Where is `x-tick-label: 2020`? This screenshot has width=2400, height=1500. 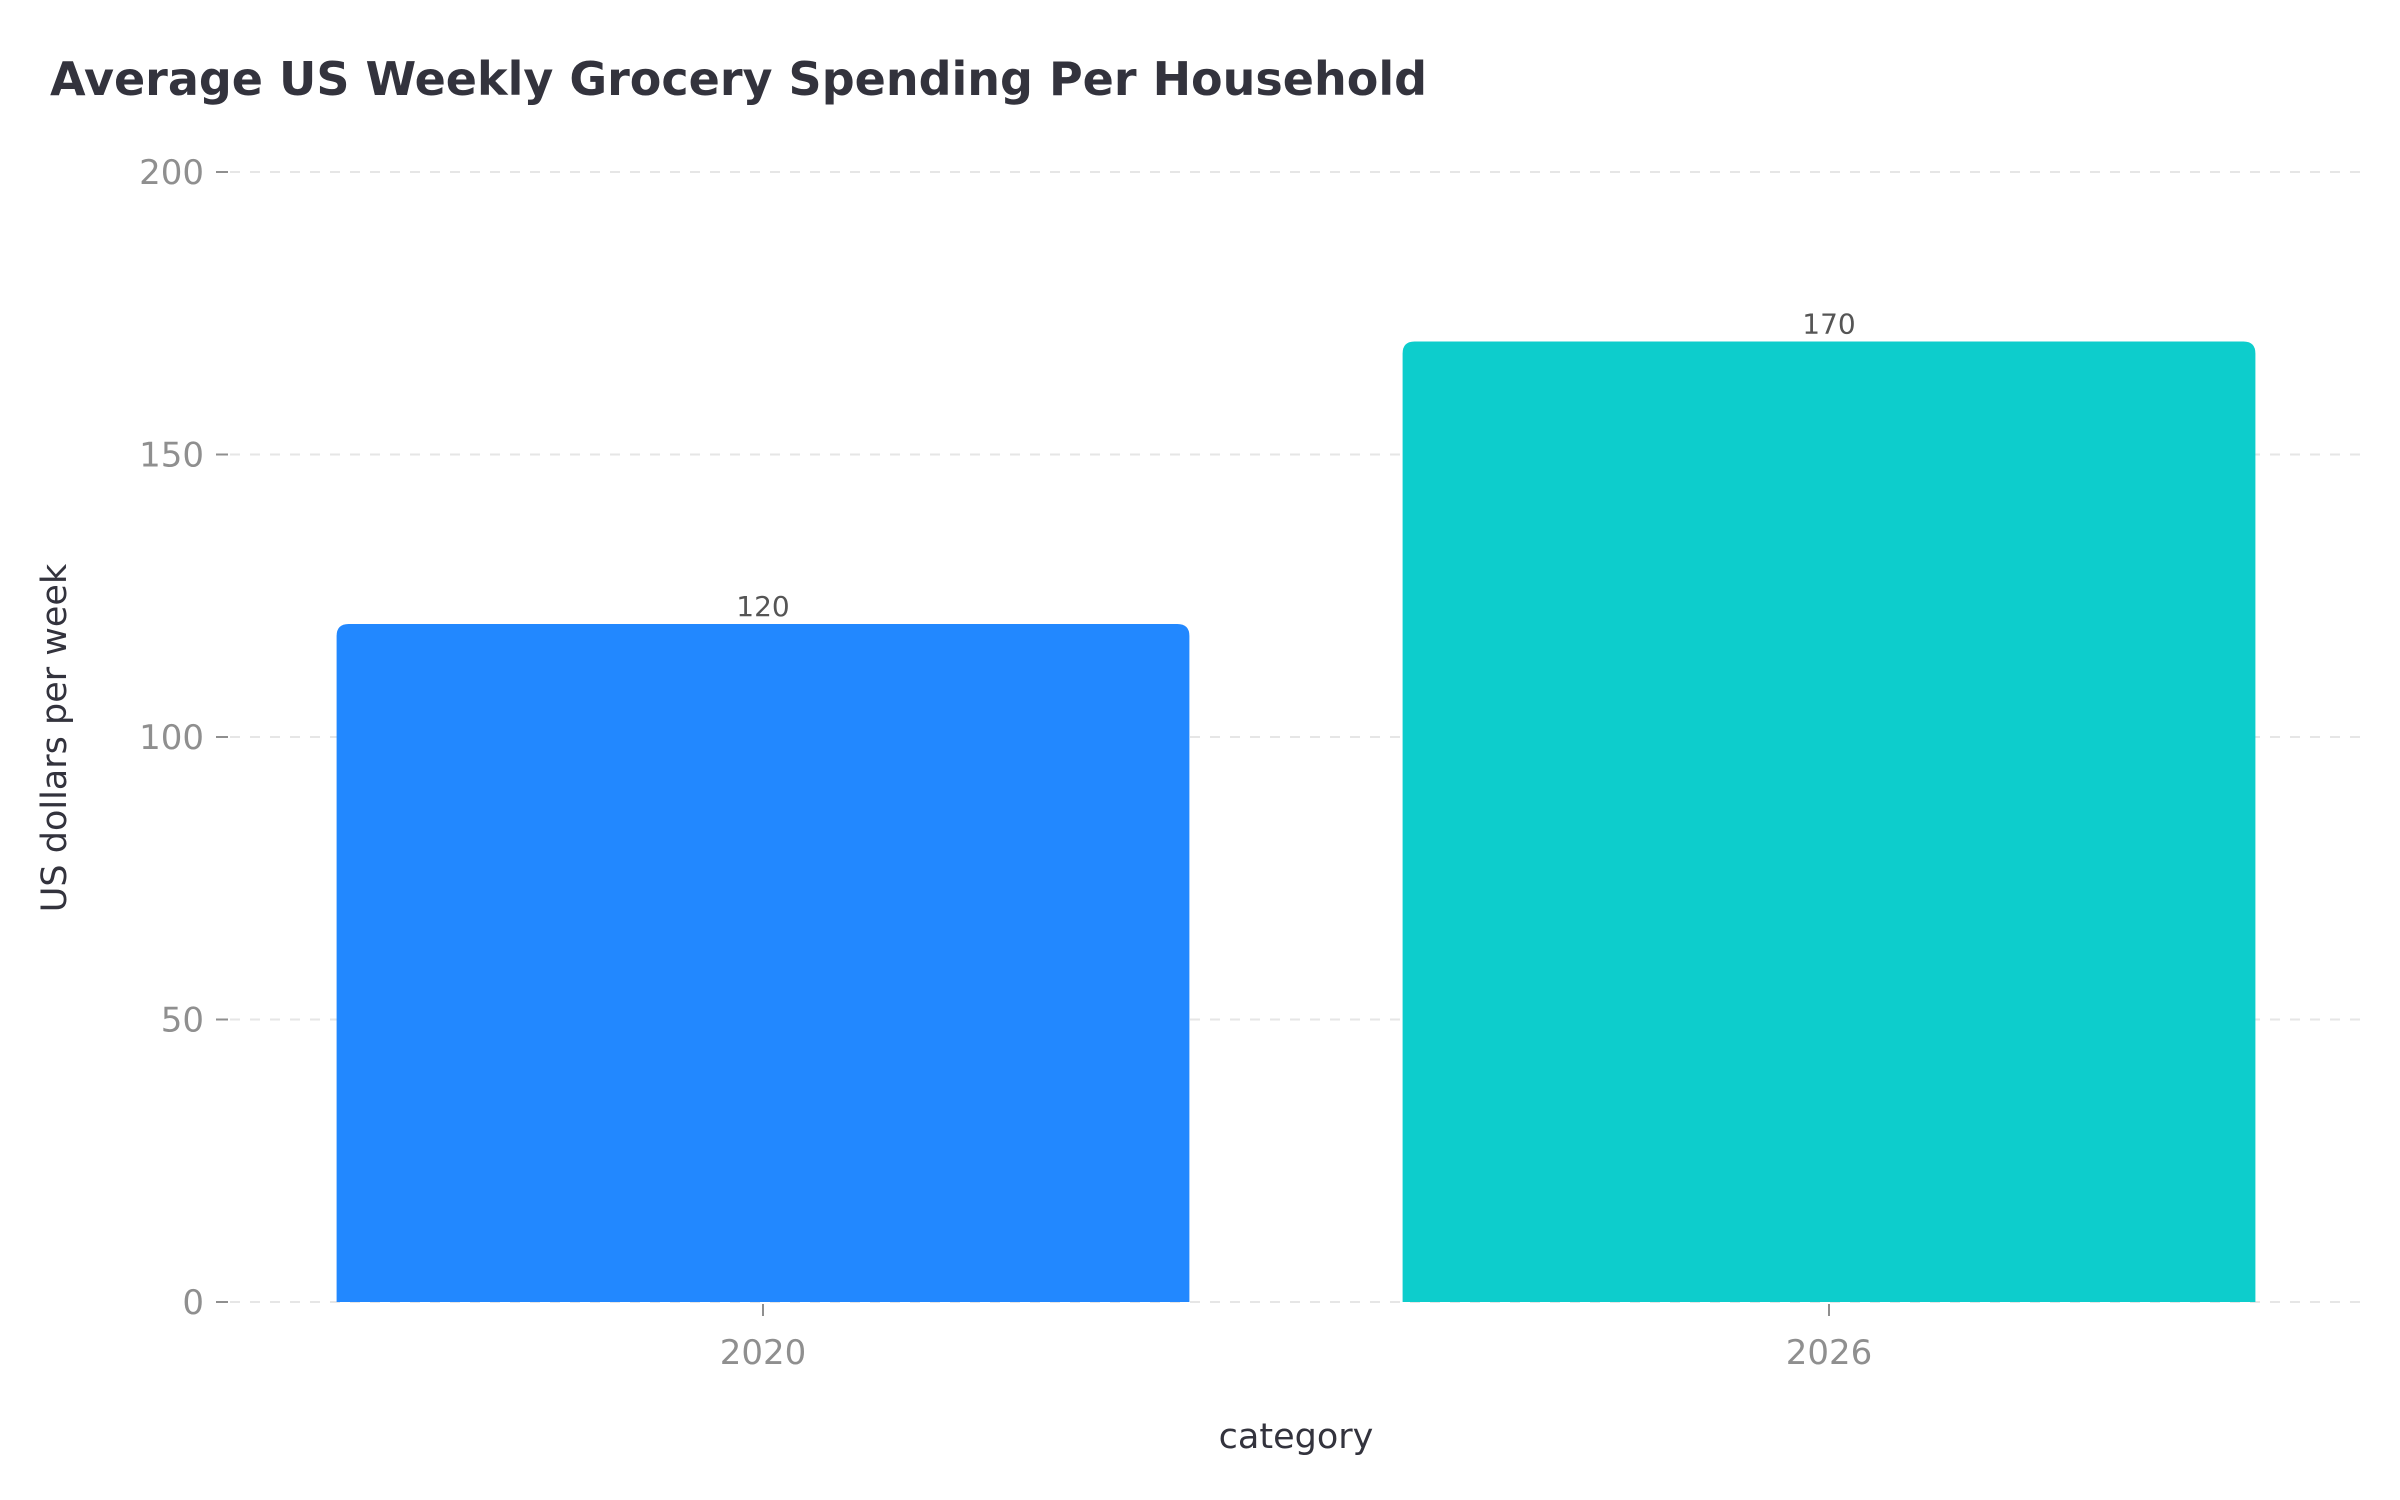 x-tick-label: 2020 is located at coordinates (763, 1353).